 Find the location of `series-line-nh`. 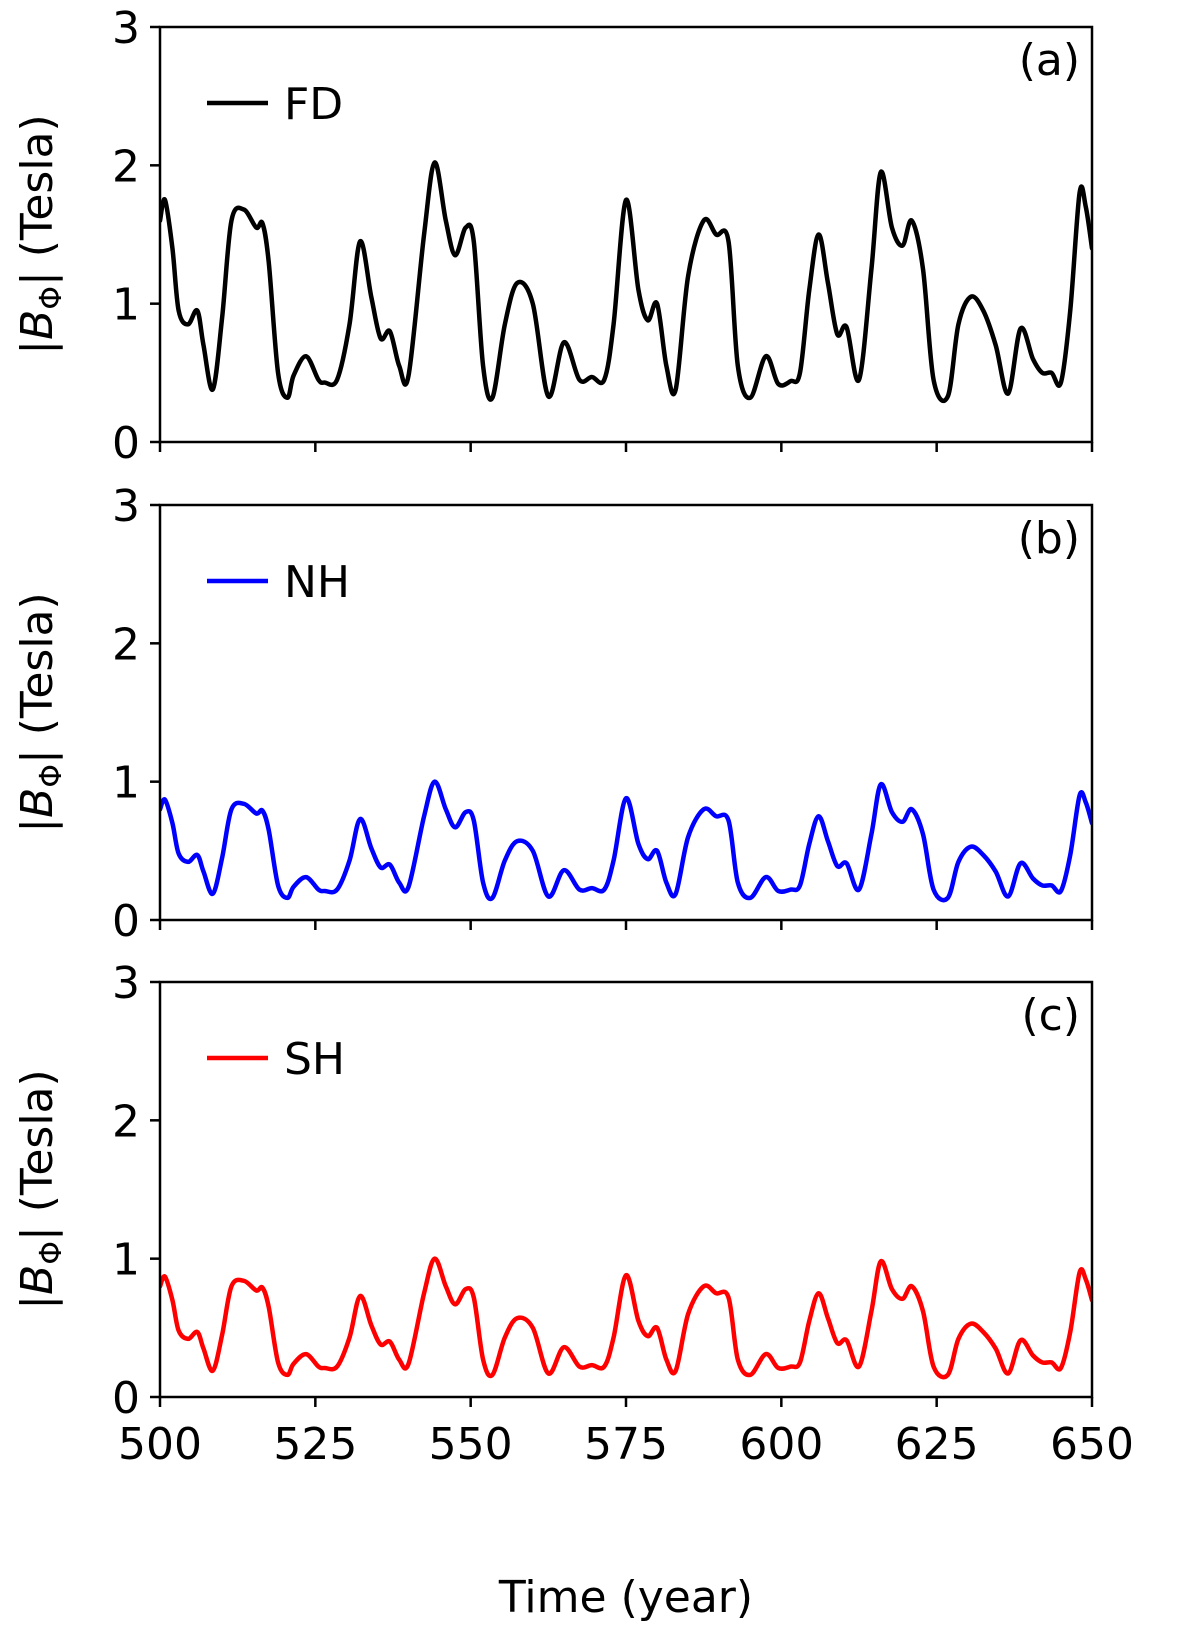

series-line-nh is located at coordinates (626, 841).